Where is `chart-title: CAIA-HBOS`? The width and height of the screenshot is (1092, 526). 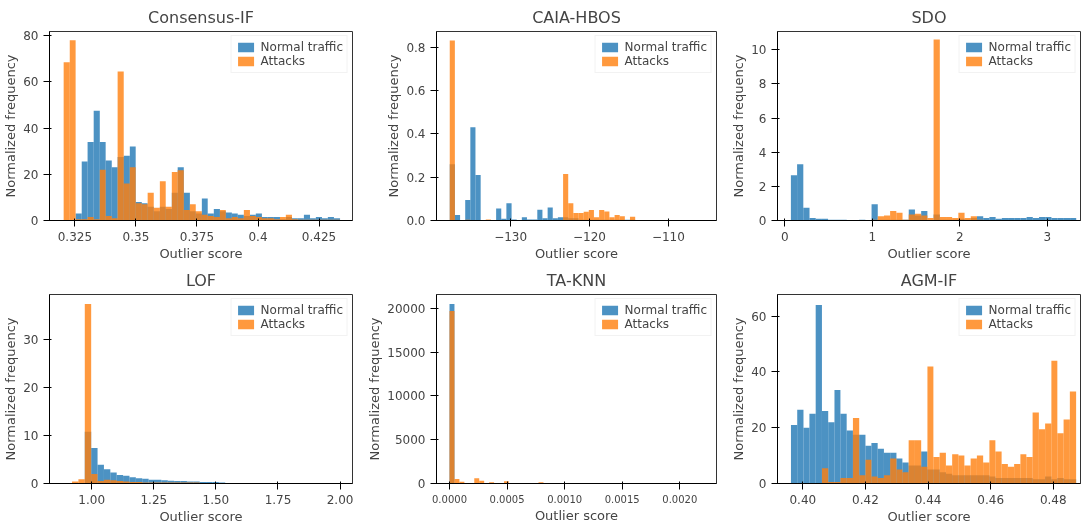 chart-title: CAIA-HBOS is located at coordinates (576, 17).